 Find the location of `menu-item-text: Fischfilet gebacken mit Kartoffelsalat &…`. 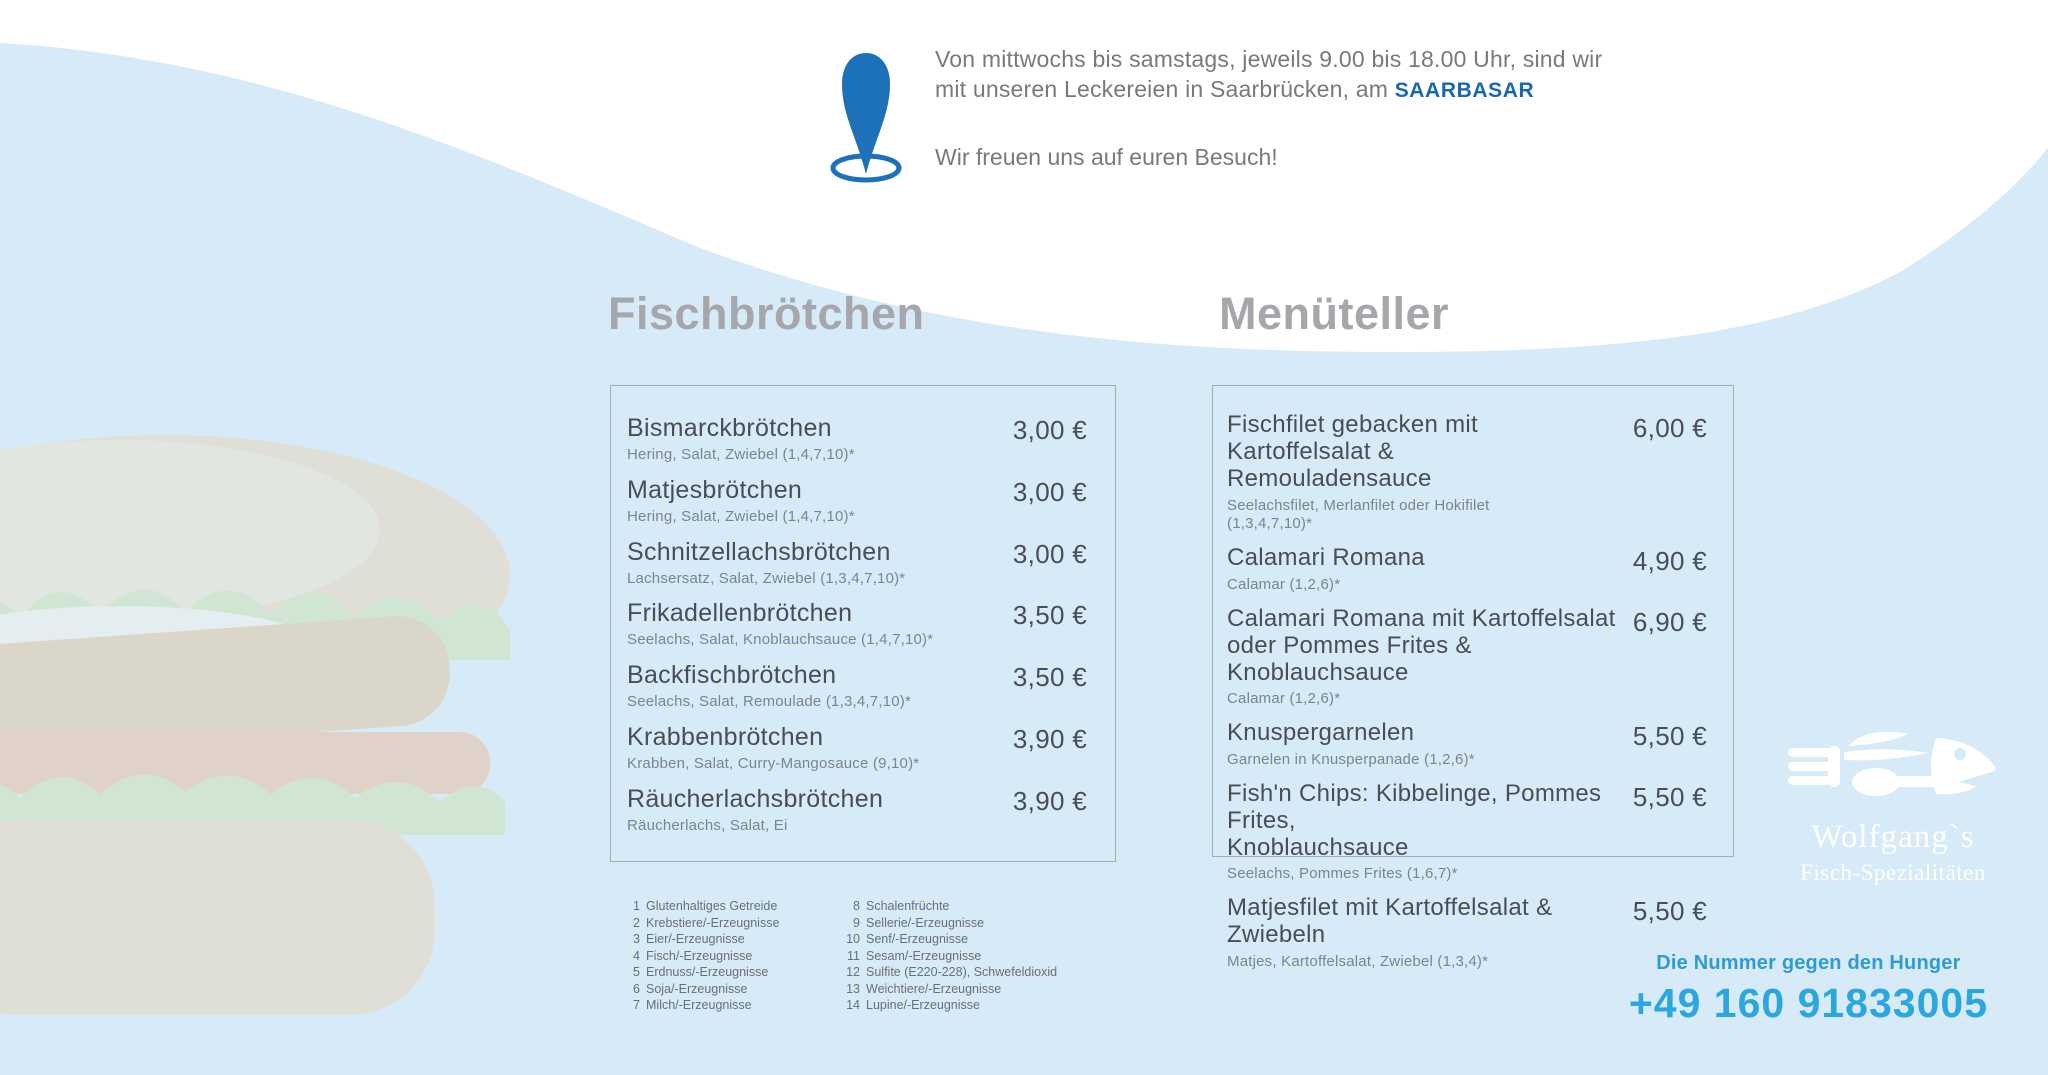

menu-item-text: Fischfilet gebacken mit Kartoffelsalat &… is located at coordinates (1430, 472).